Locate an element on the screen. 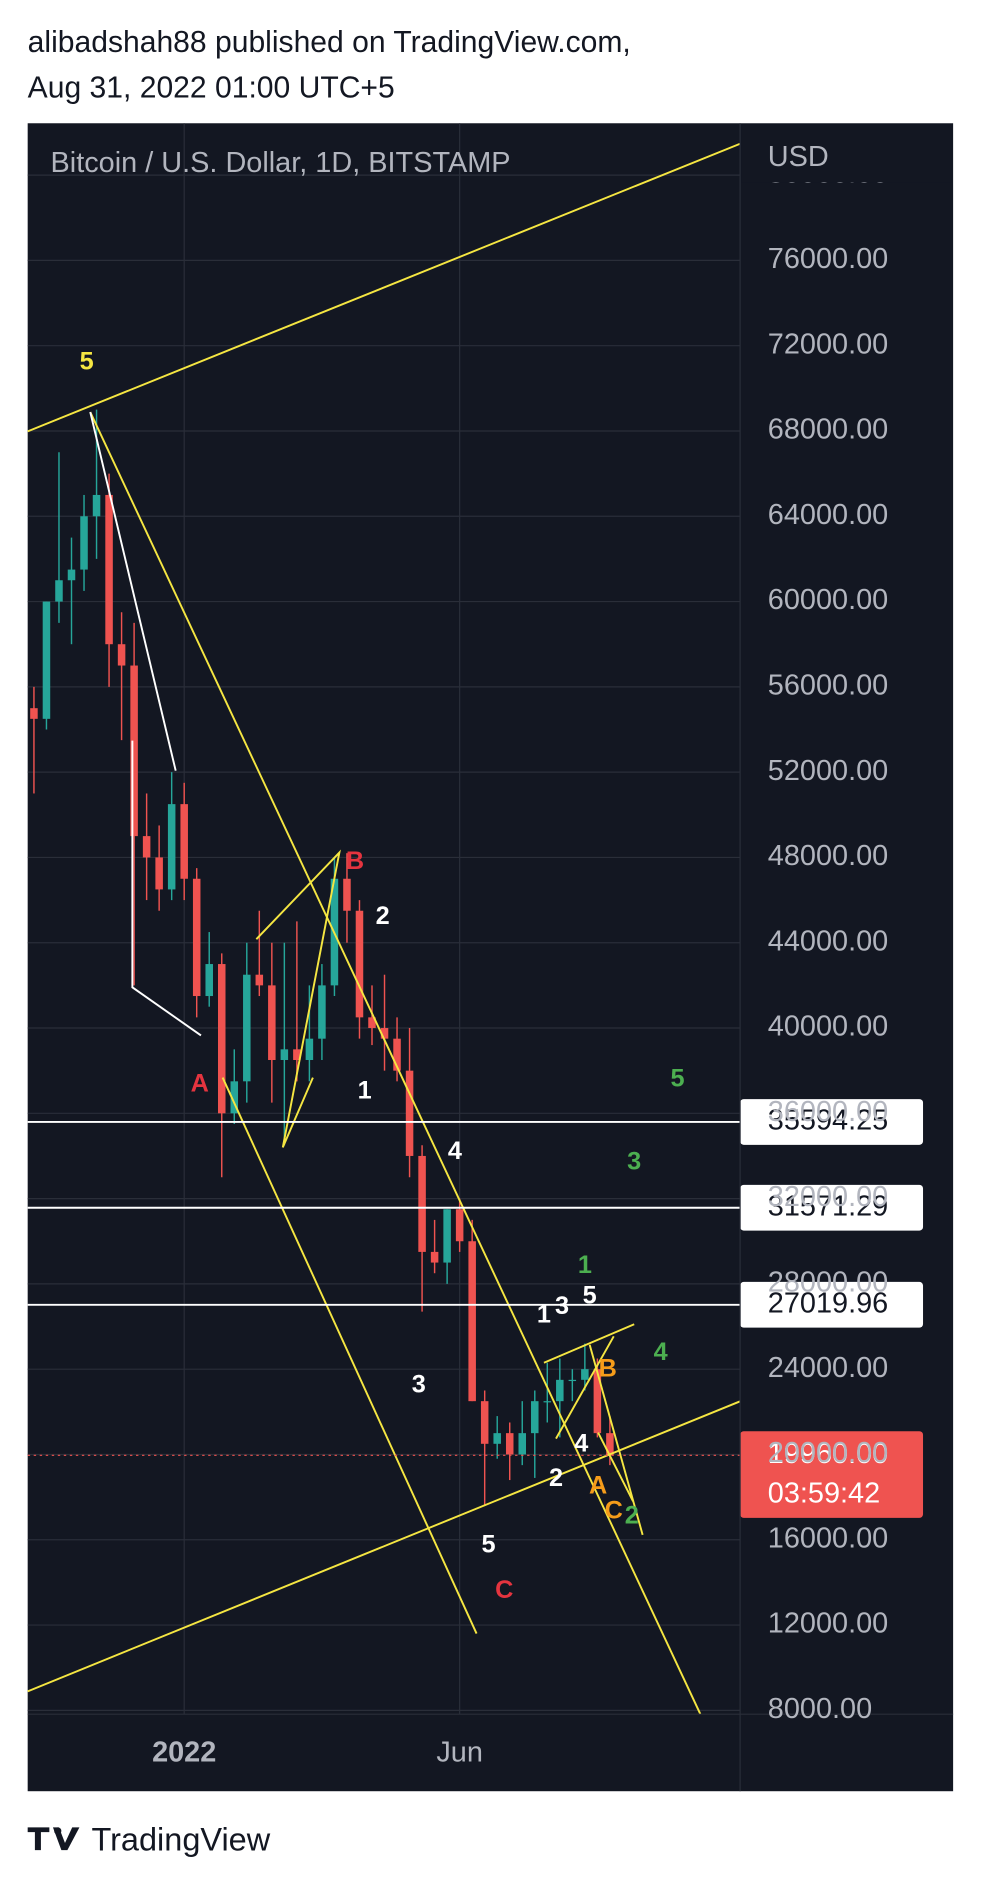 This screenshot has width=982, height=1888. x-tick-label: 2022 is located at coordinates (184, 1753).